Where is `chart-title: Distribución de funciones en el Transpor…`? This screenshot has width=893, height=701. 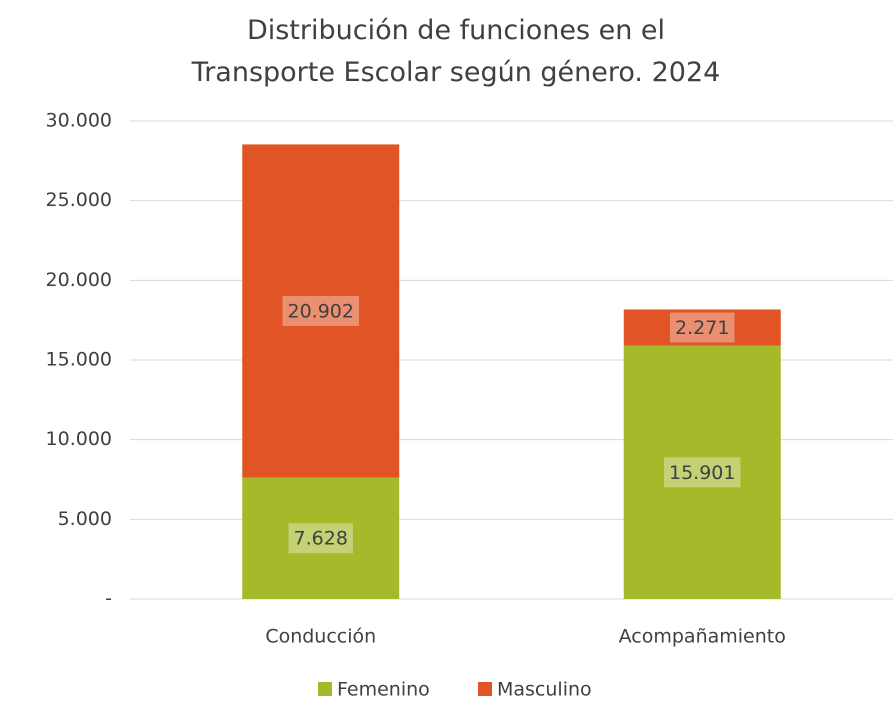 chart-title: Distribución de funciones en el Transpor… is located at coordinates (456, 51).